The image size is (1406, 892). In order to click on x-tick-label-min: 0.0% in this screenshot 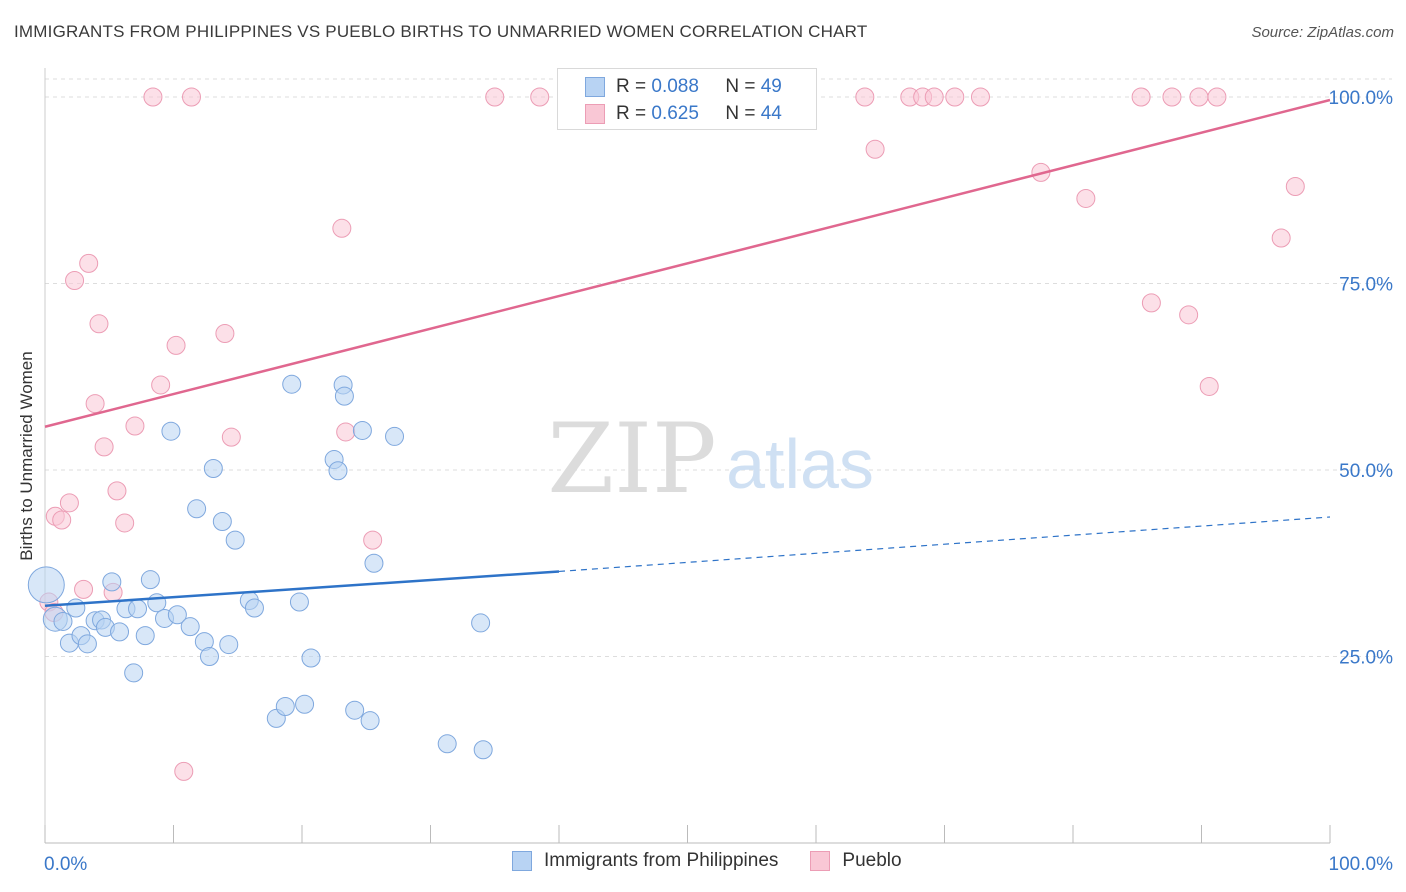, I will do `click(65, 864)`.